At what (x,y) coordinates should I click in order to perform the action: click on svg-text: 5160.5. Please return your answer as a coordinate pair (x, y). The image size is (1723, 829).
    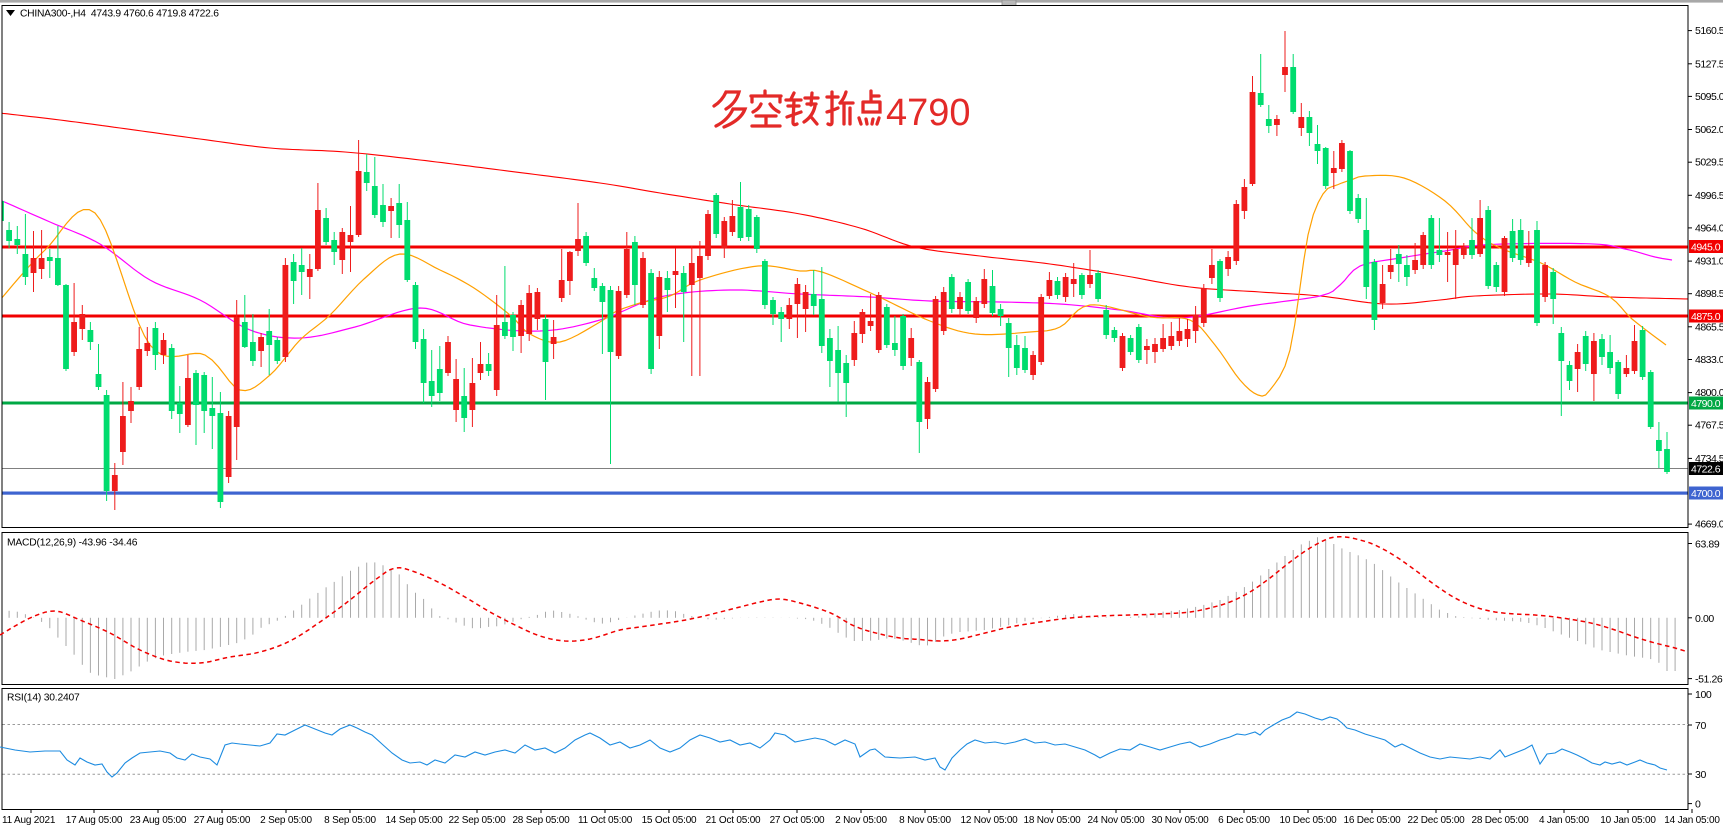
    Looking at the image, I should click on (1709, 31).